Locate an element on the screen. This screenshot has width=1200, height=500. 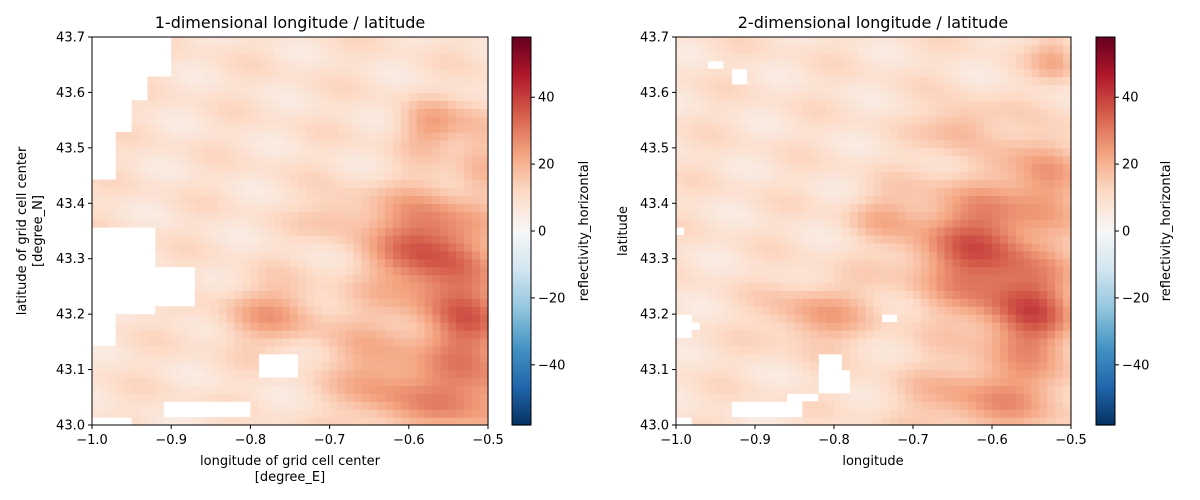
x-axis-label-2d: longitude is located at coordinates (872, 461).